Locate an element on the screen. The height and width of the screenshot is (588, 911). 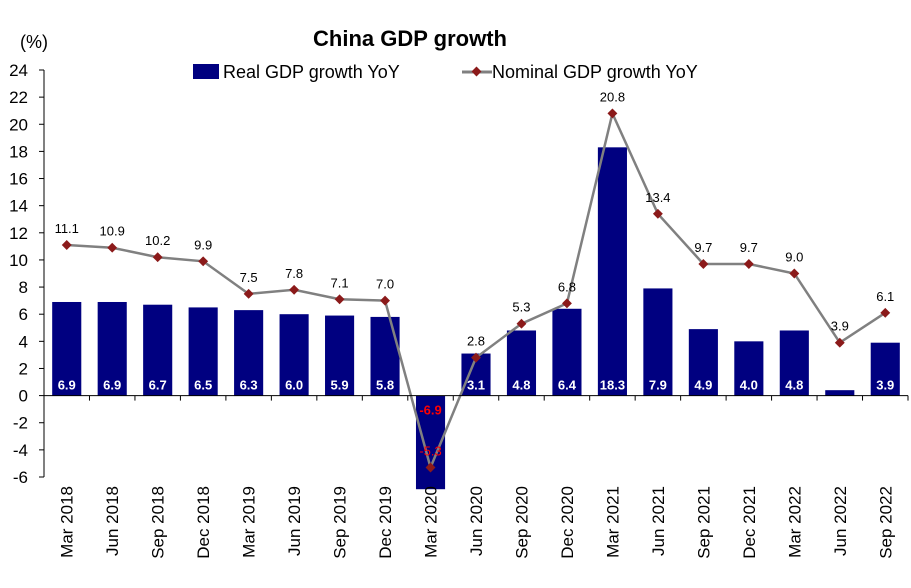
bar-value-label: 18.3 is located at coordinates (612, 385).